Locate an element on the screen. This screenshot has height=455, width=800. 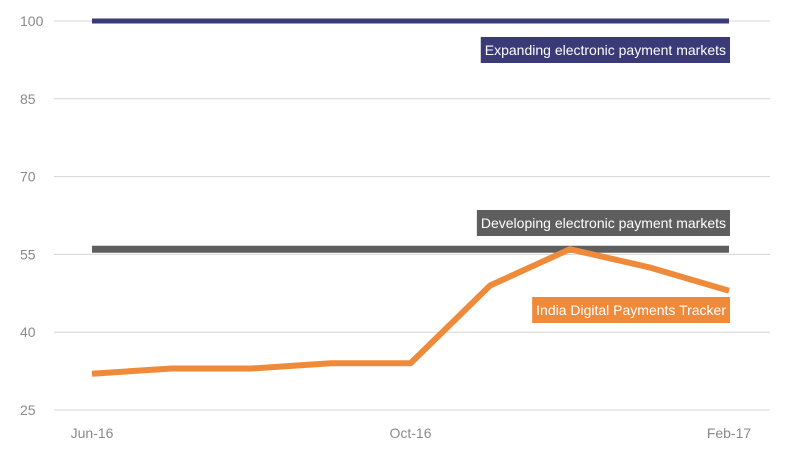
india-tracker-label-text: India Digital Payments Tracker is located at coordinates (631, 310).